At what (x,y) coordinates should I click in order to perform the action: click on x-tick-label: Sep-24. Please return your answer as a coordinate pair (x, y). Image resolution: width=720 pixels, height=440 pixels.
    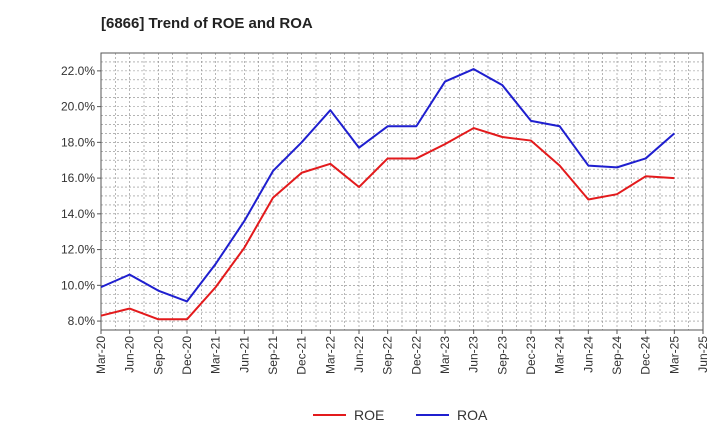
    Looking at the image, I should click on (617, 355).